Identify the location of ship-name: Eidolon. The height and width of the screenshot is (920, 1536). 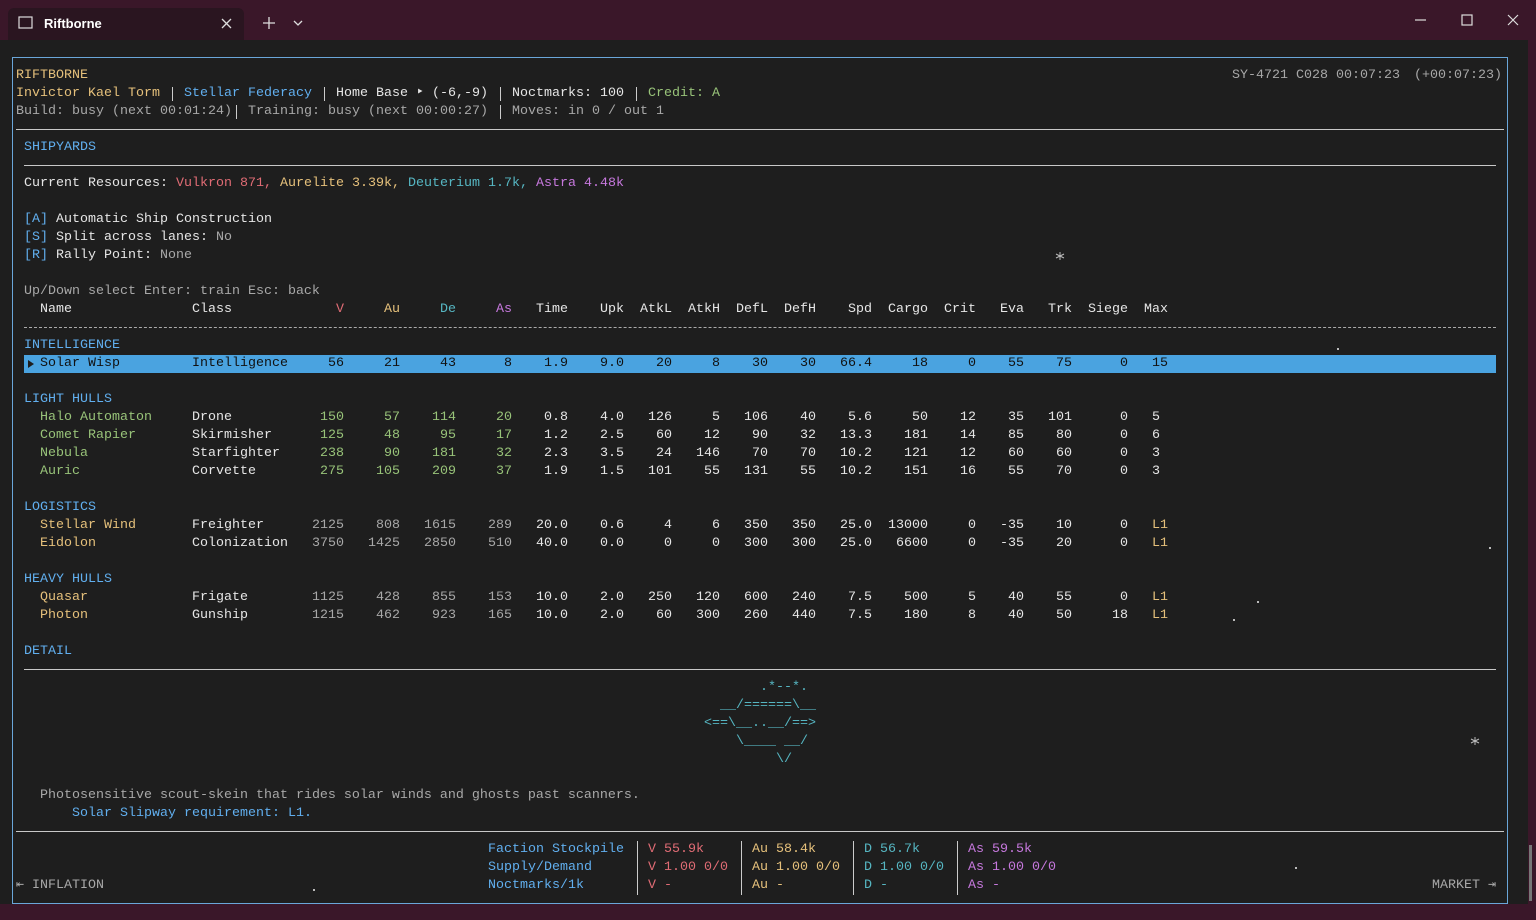
(68, 543).